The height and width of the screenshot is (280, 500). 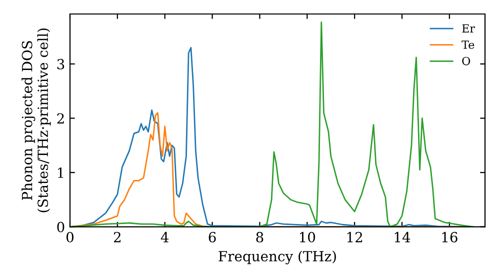 What do you see at coordinates (70, 237) in the screenshot?
I see `x-tick-label: 0` at bounding box center [70, 237].